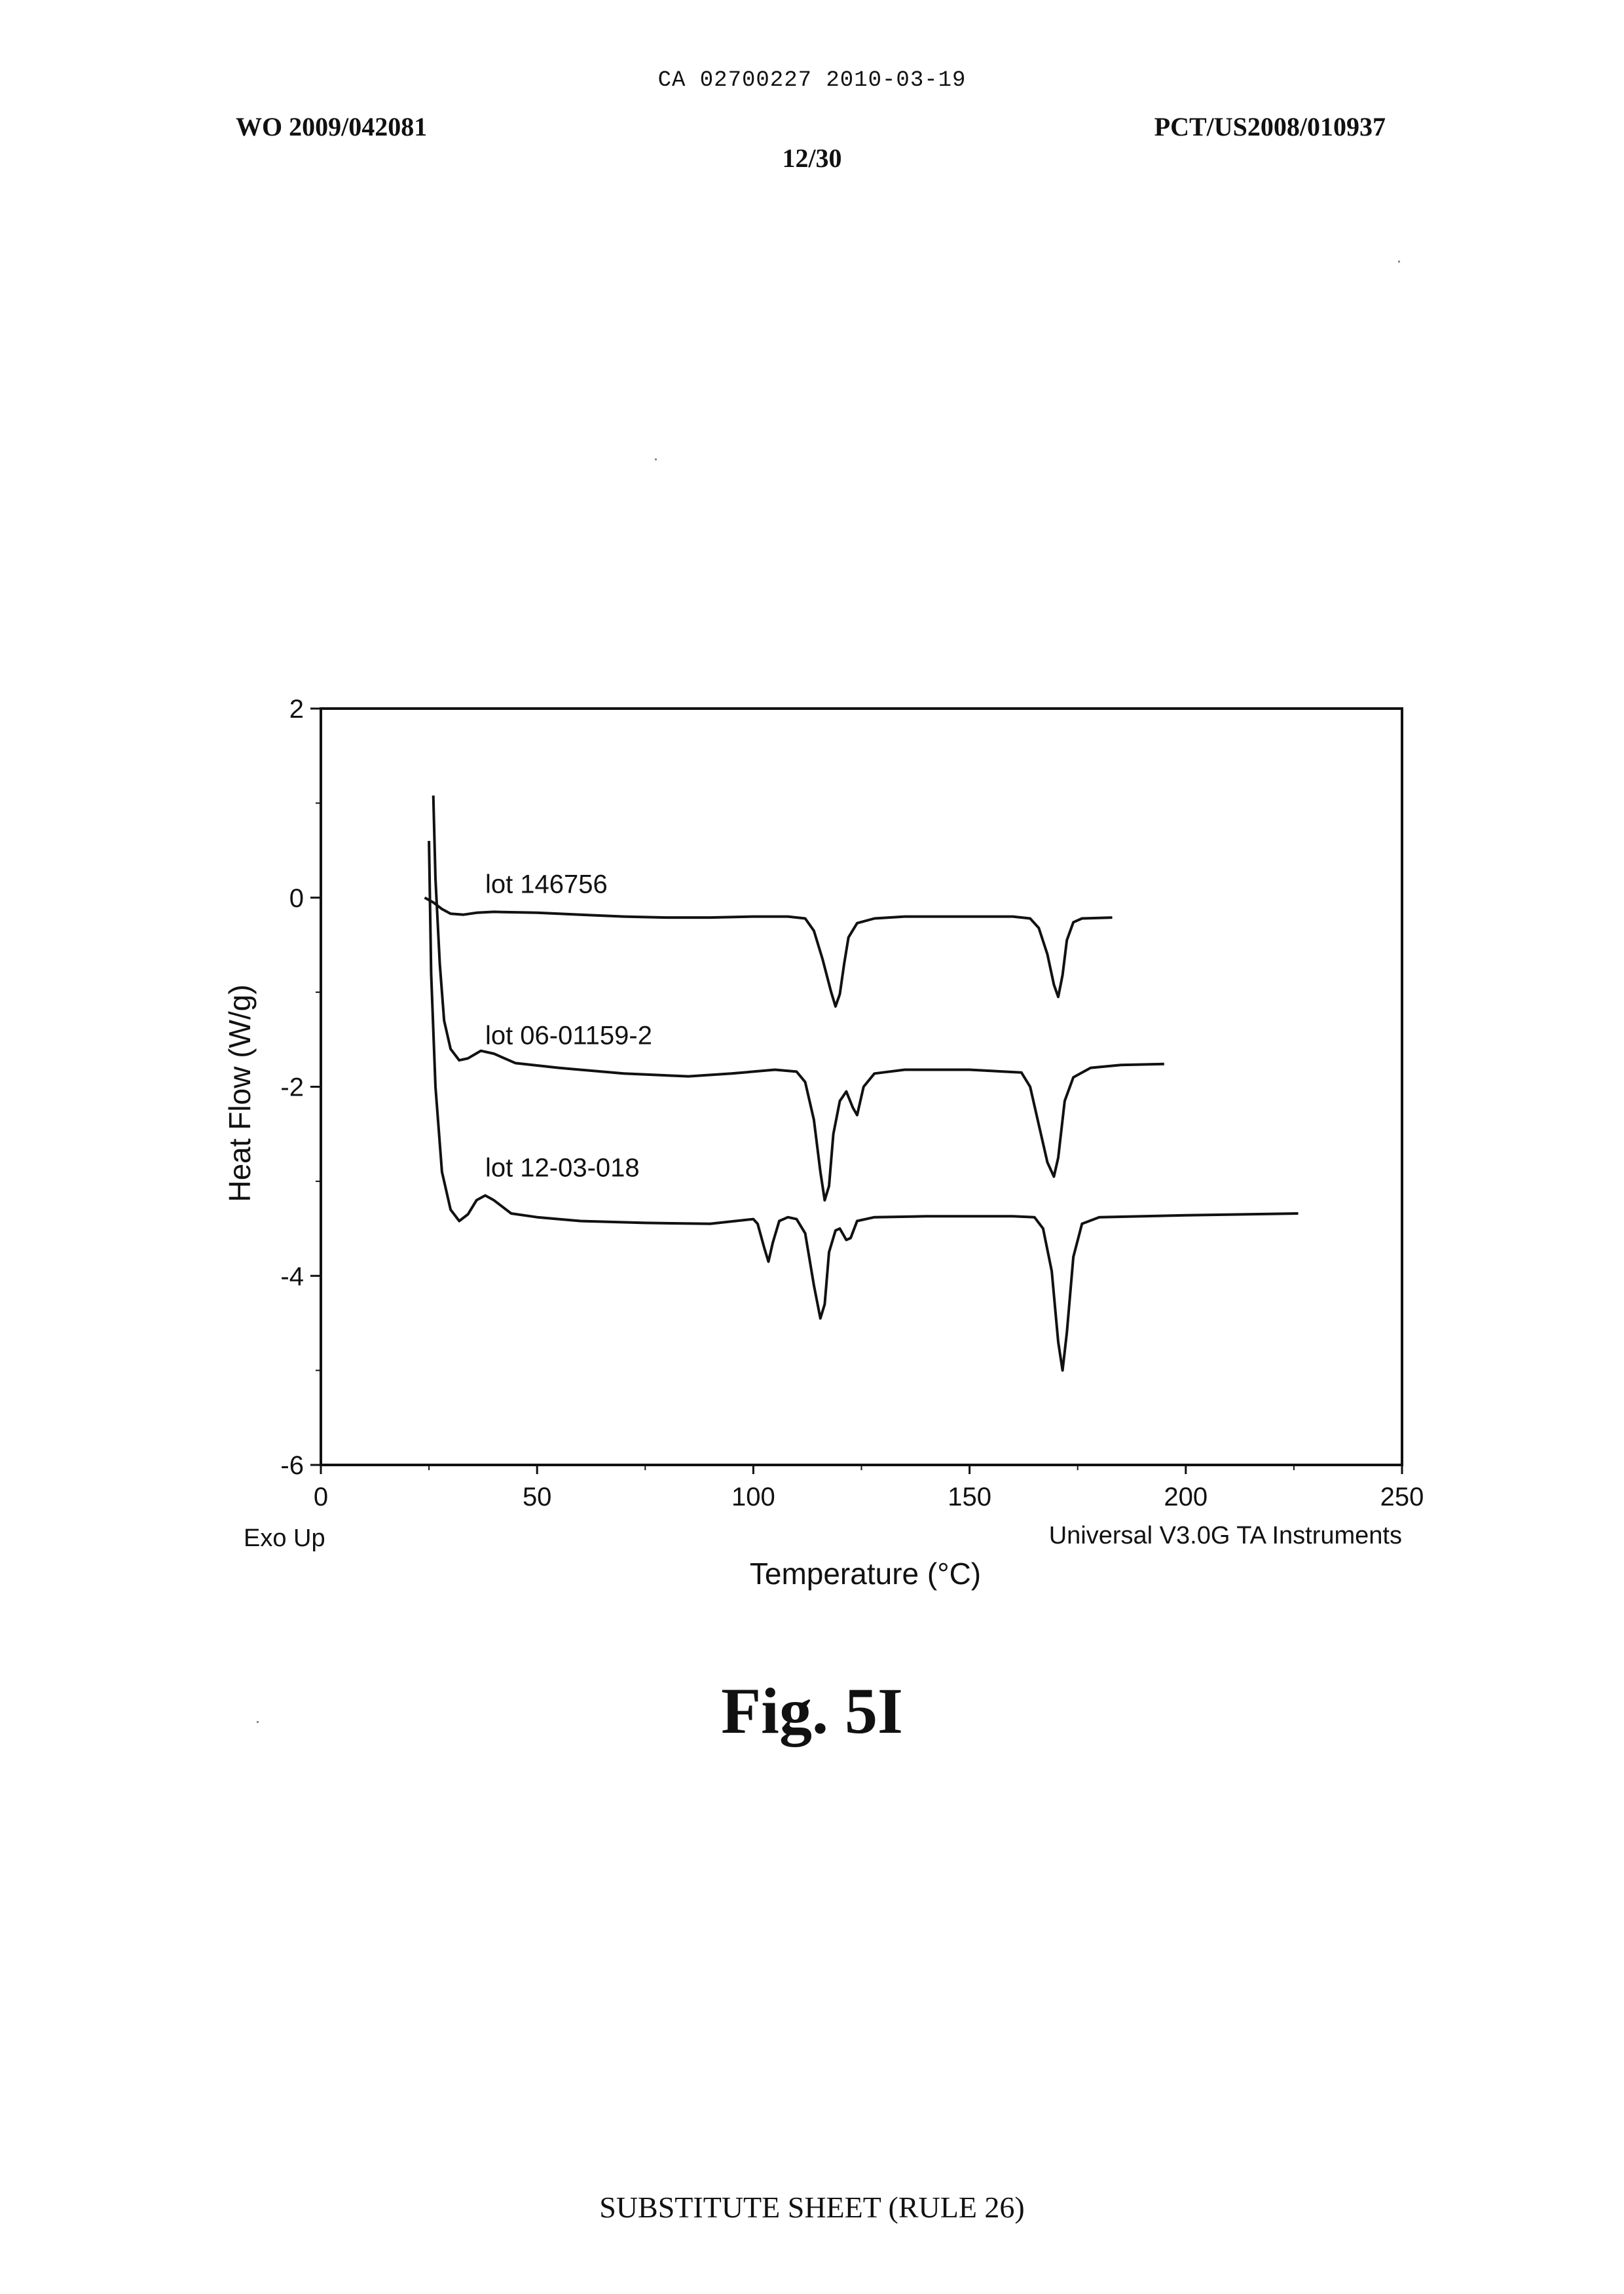 This screenshot has height=2294, width=1624. Describe the element at coordinates (296, 898) in the screenshot. I see `y-tick-label: 0` at that location.